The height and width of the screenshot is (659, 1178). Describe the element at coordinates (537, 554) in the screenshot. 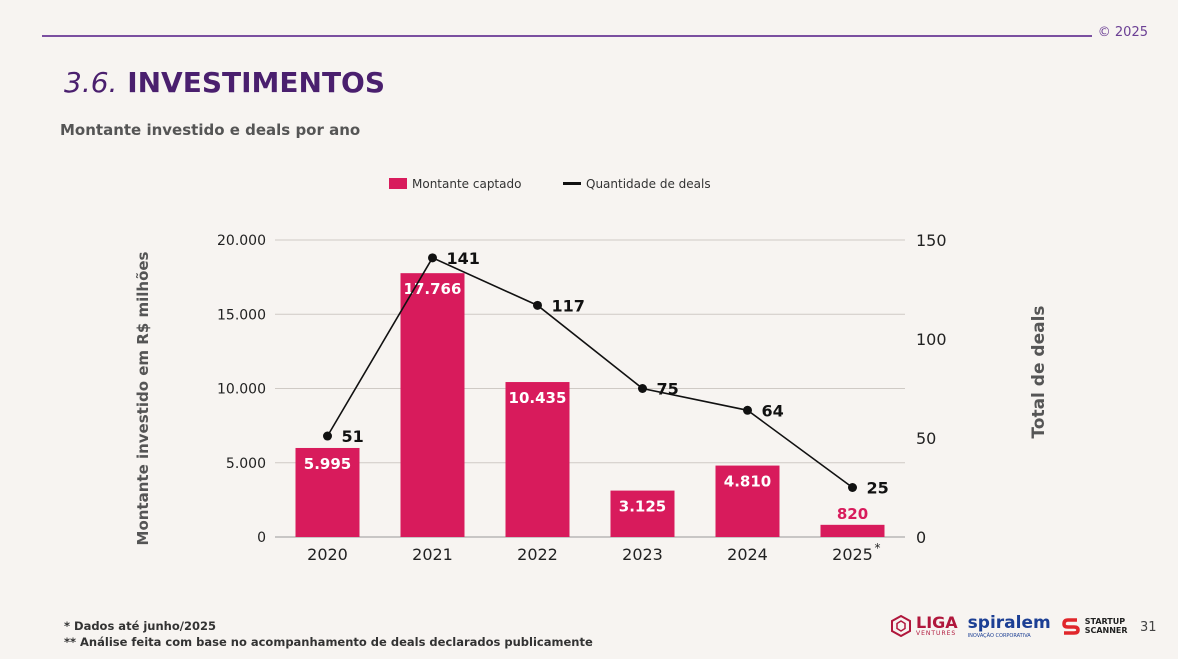

I see `x-tick-label: 2022` at that location.